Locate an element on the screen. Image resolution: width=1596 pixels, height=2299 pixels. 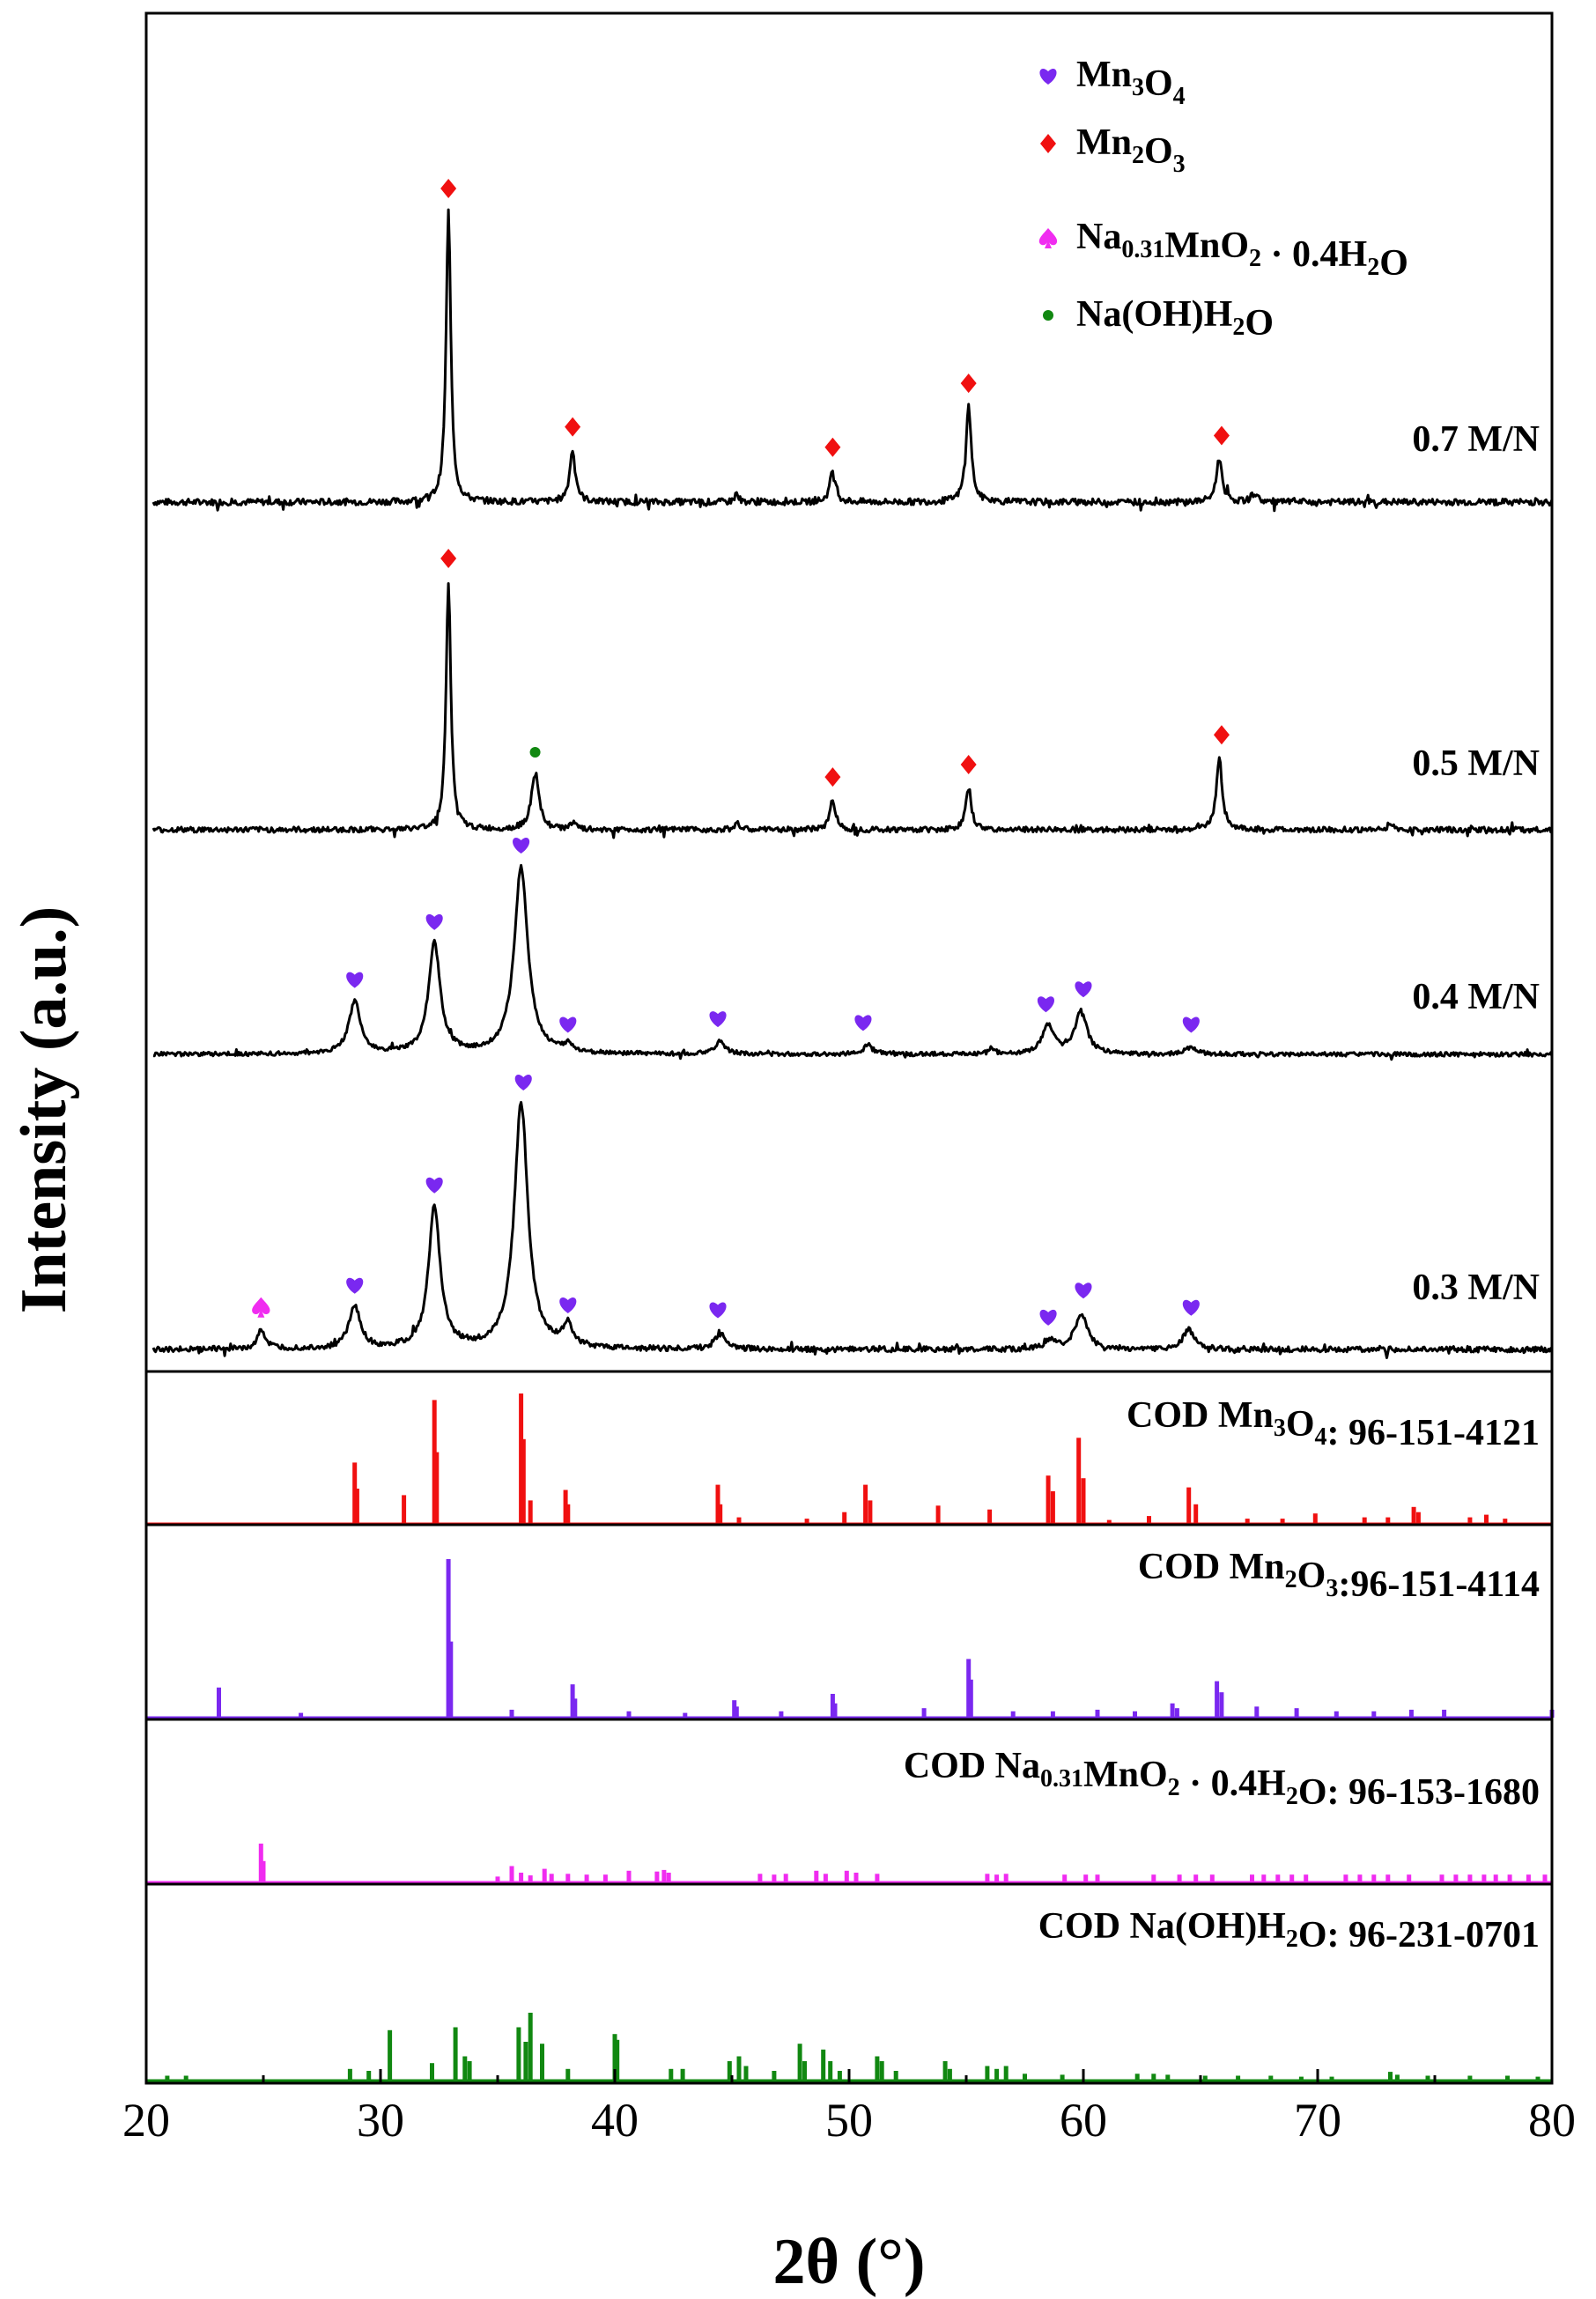
x-tick-label-80: 80 is located at coordinates (1552, 2120).